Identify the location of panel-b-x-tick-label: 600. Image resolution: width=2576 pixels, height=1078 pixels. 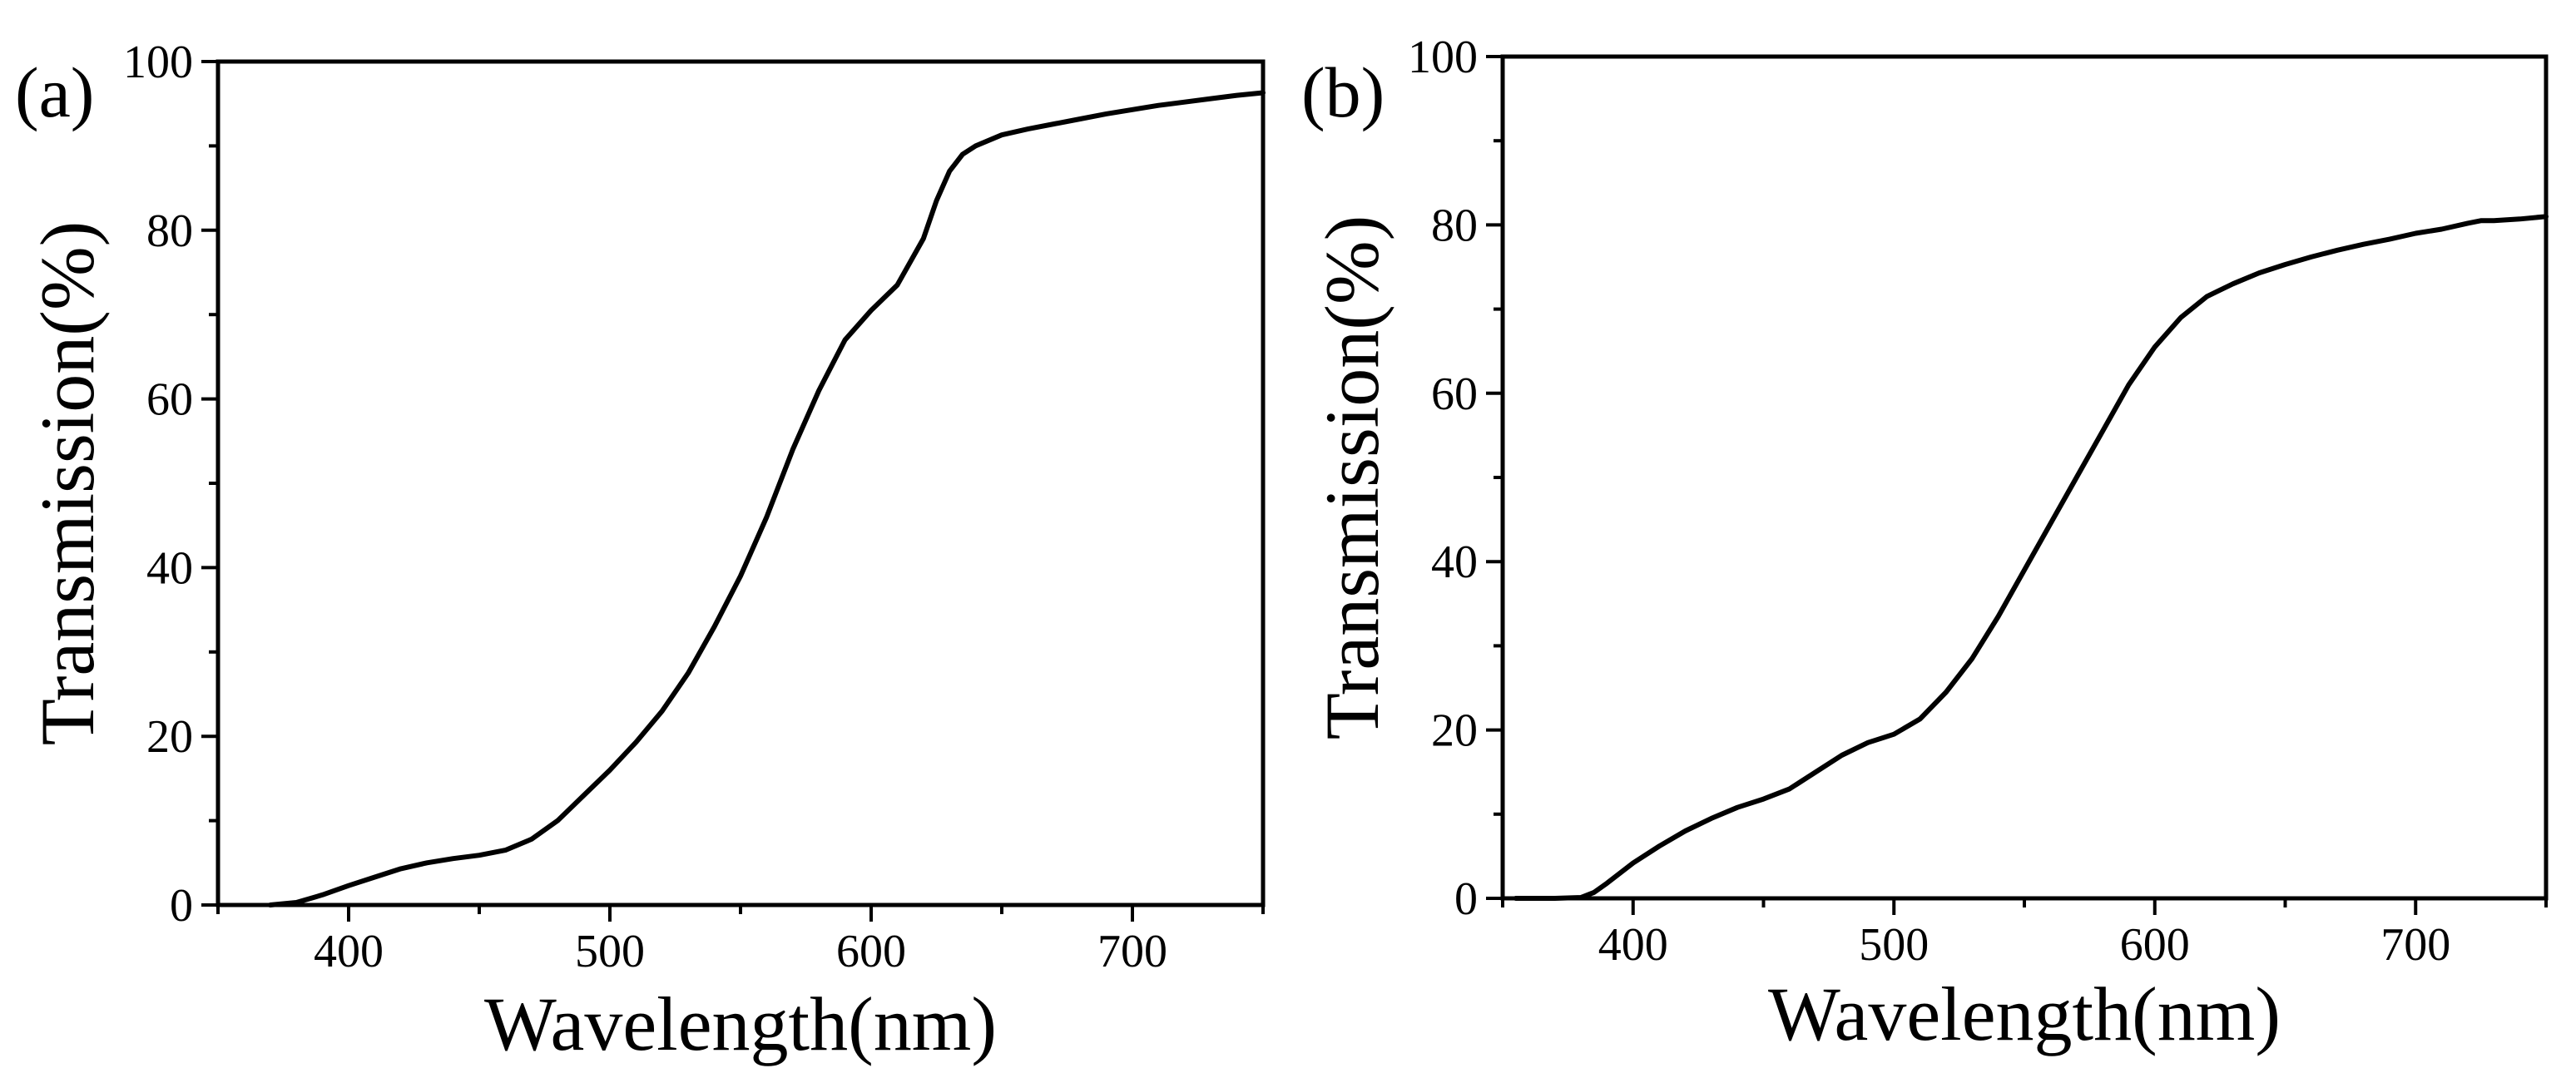
(2155, 945).